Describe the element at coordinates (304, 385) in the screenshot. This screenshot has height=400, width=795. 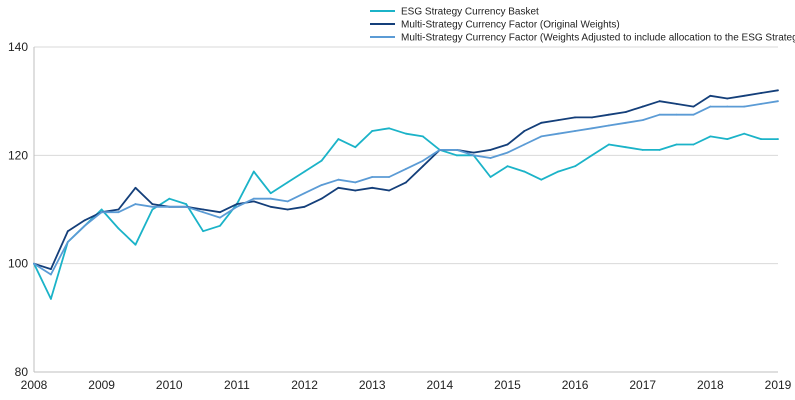
I see `x-tick-label: 2012` at that location.